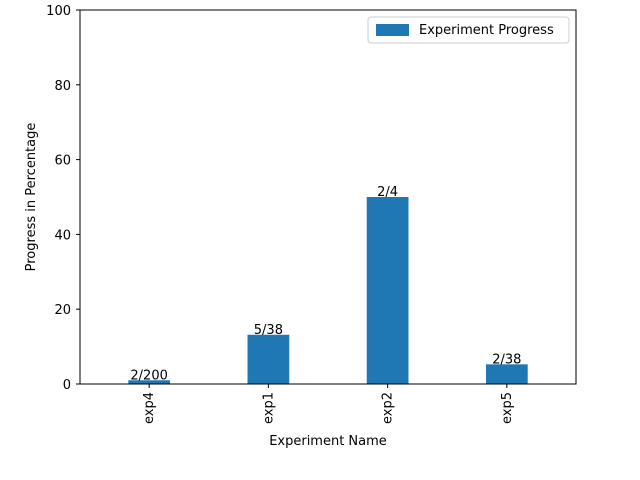  Describe the element at coordinates (268, 330) in the screenshot. I see `bar-label-exp1: 5/38` at that location.